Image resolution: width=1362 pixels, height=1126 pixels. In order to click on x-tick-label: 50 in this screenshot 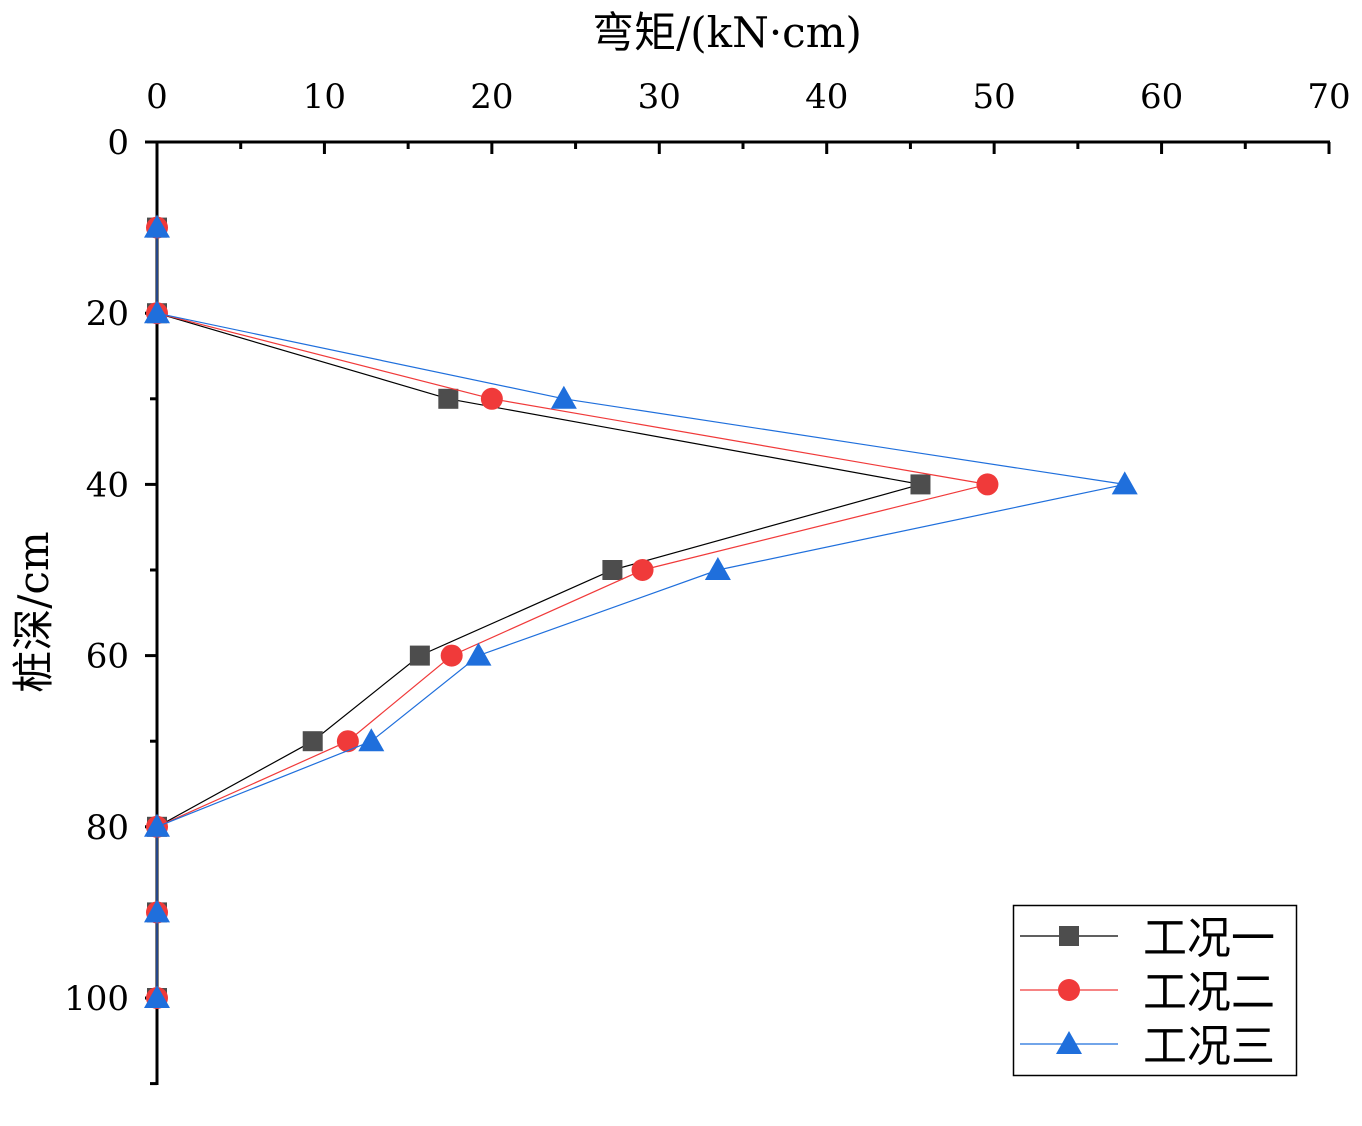, I will do `click(994, 97)`.